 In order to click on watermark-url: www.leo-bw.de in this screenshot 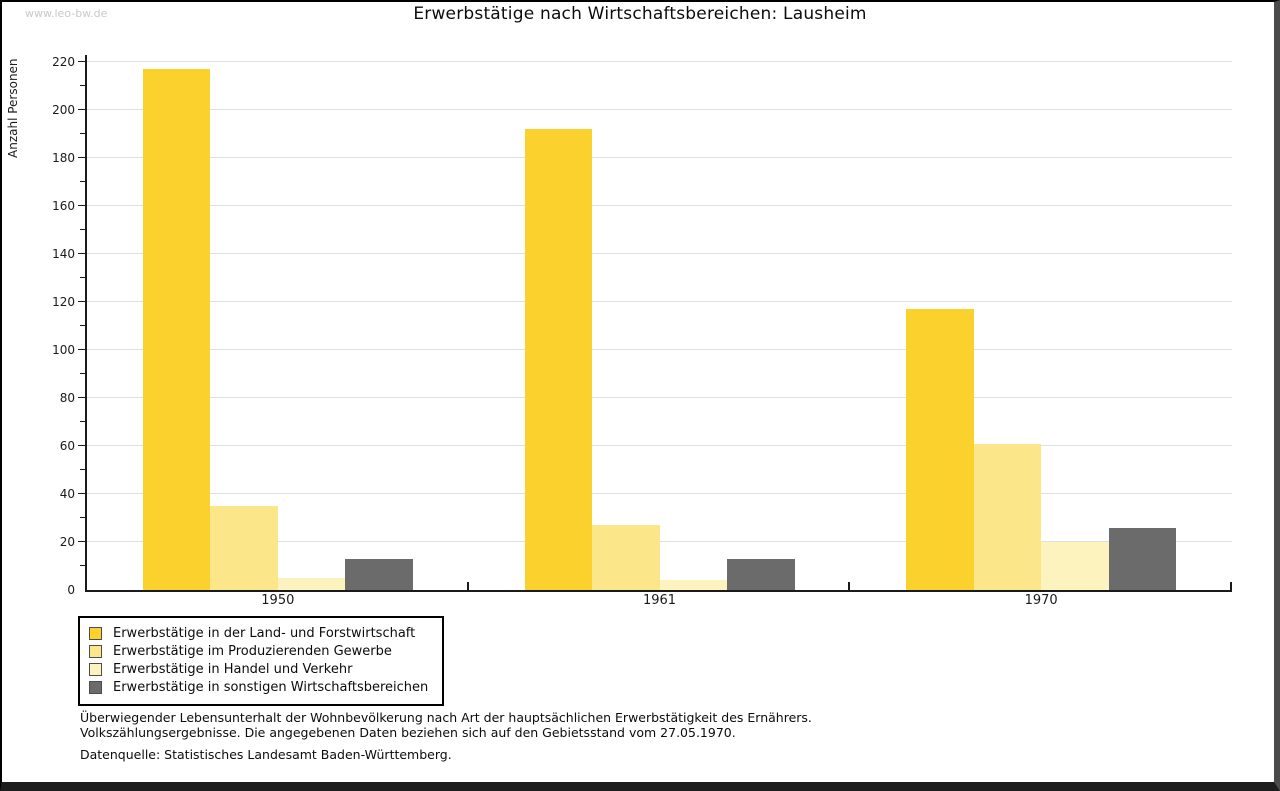, I will do `click(66, 13)`.